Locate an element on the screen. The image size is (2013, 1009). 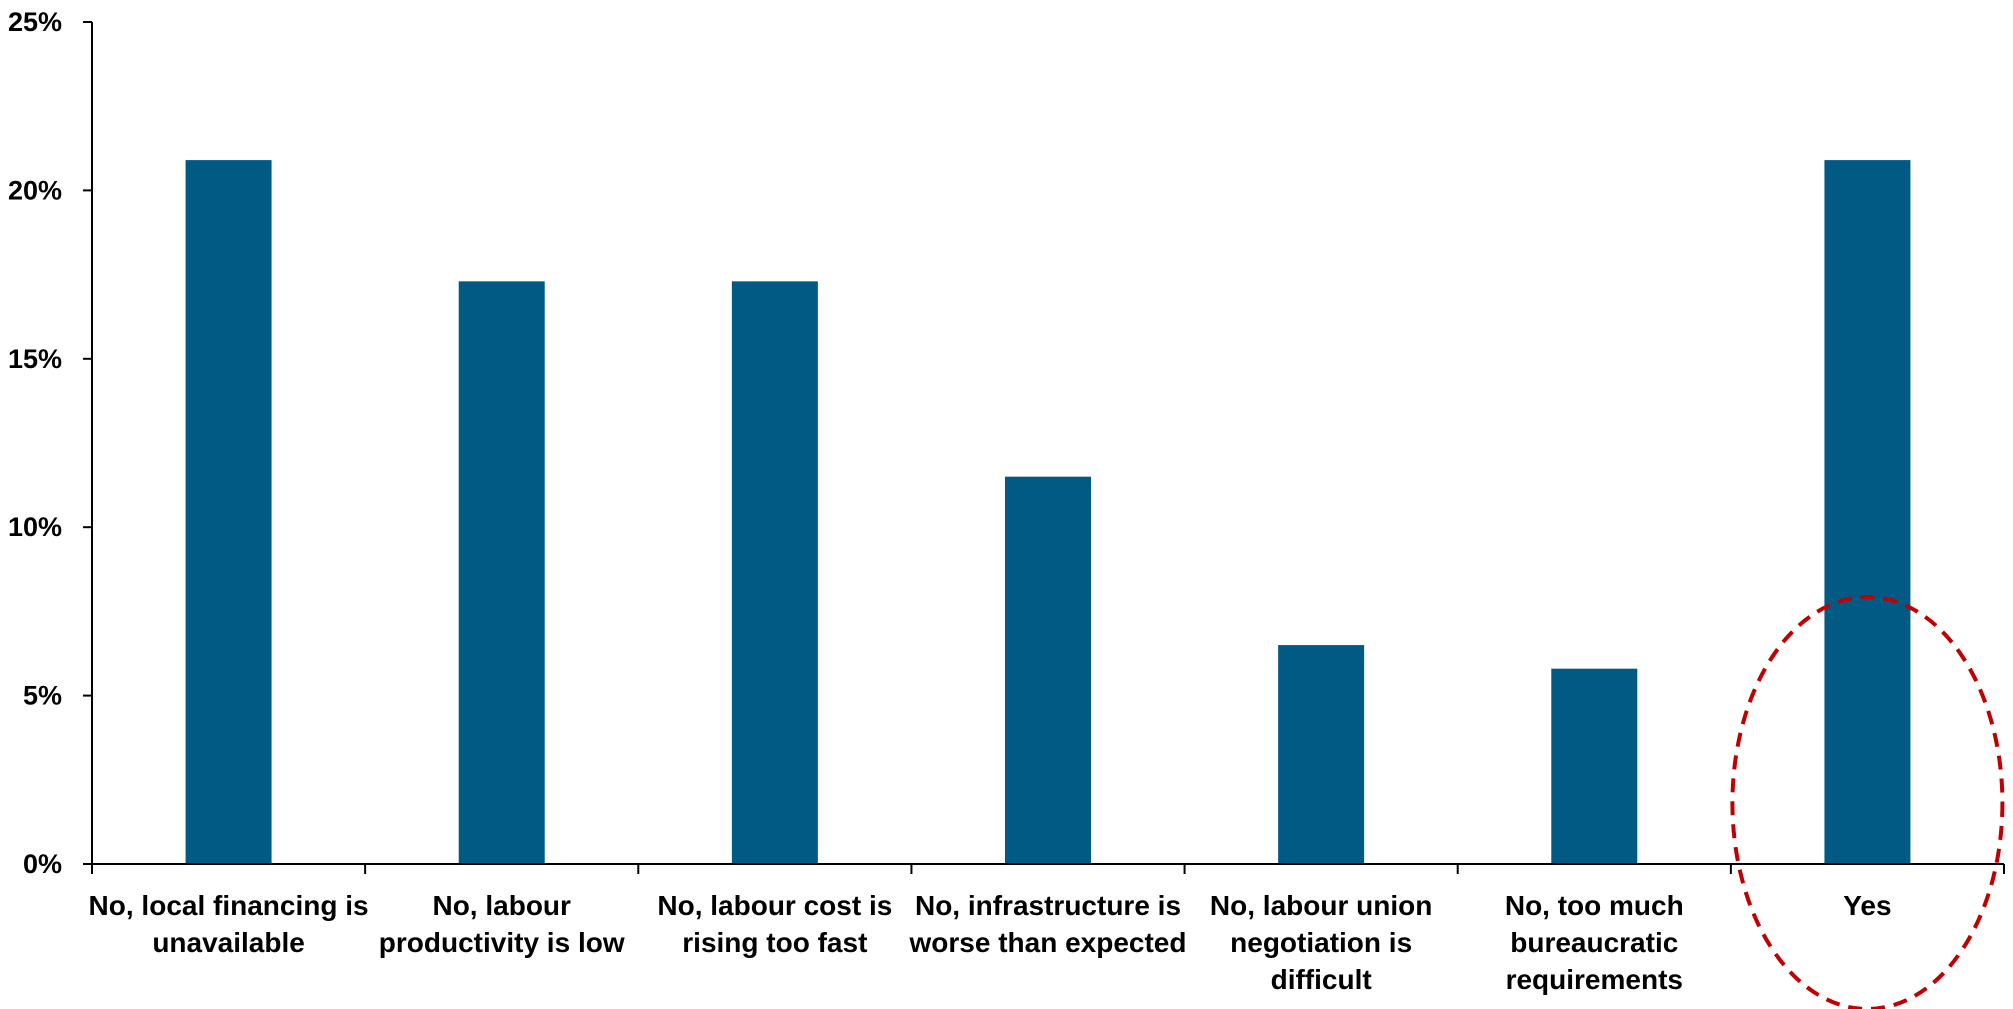
y-tick-label: 0% is located at coordinates (42, 864).